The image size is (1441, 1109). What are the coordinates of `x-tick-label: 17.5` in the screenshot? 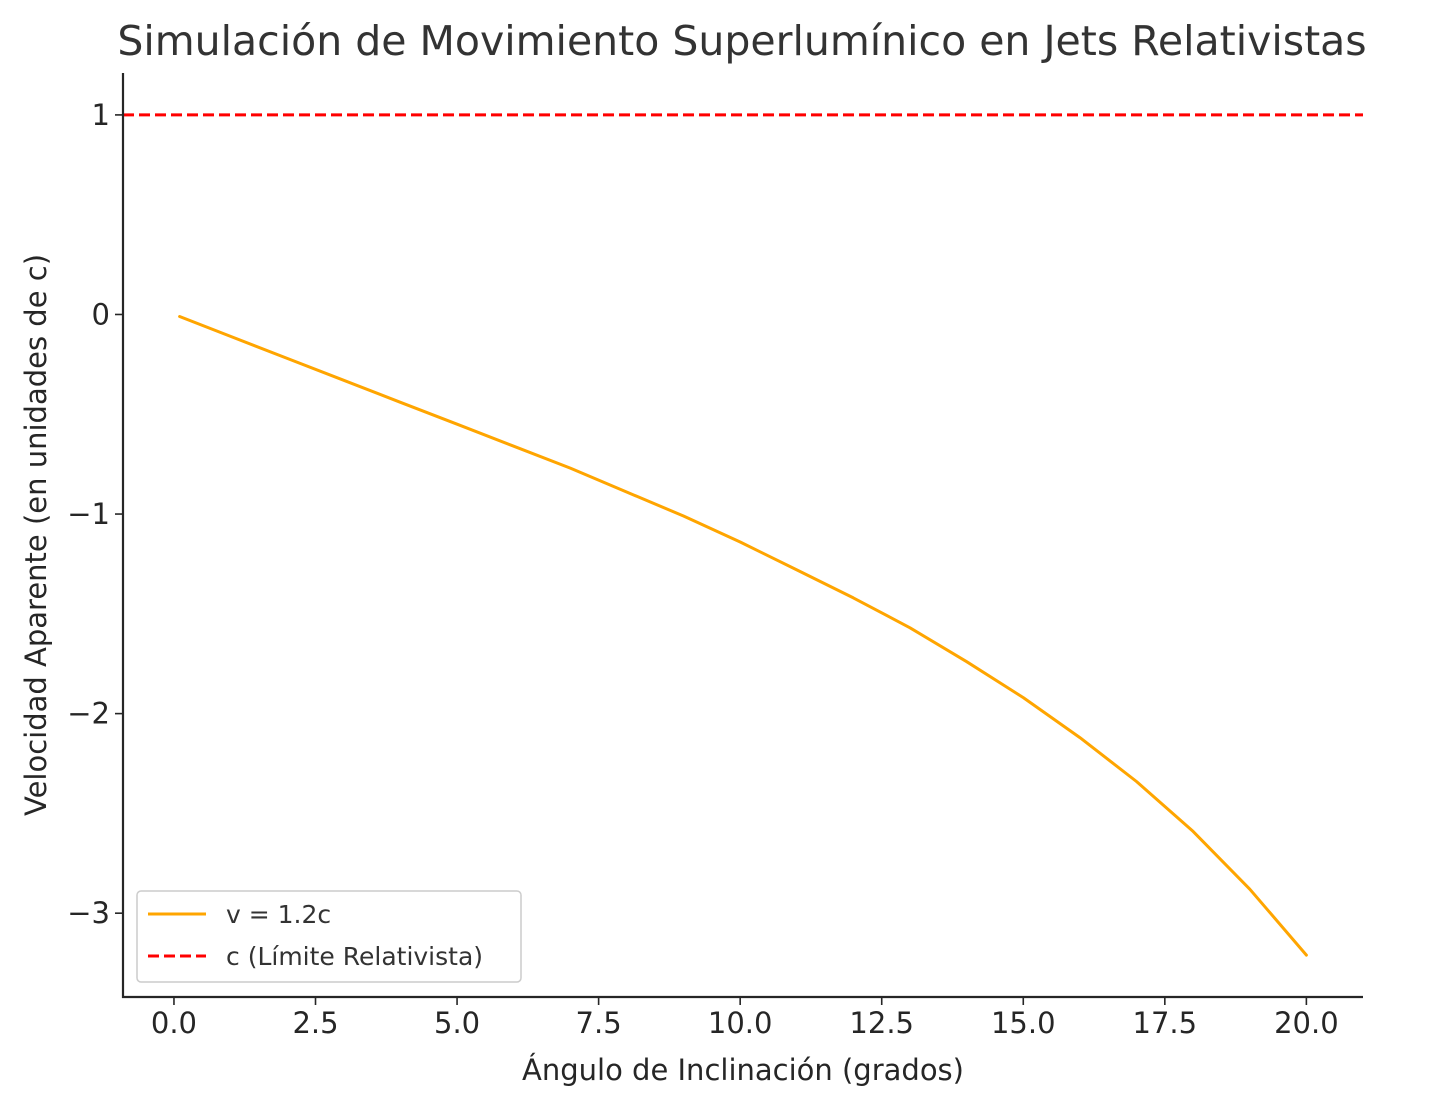 It's located at (1165, 1023).